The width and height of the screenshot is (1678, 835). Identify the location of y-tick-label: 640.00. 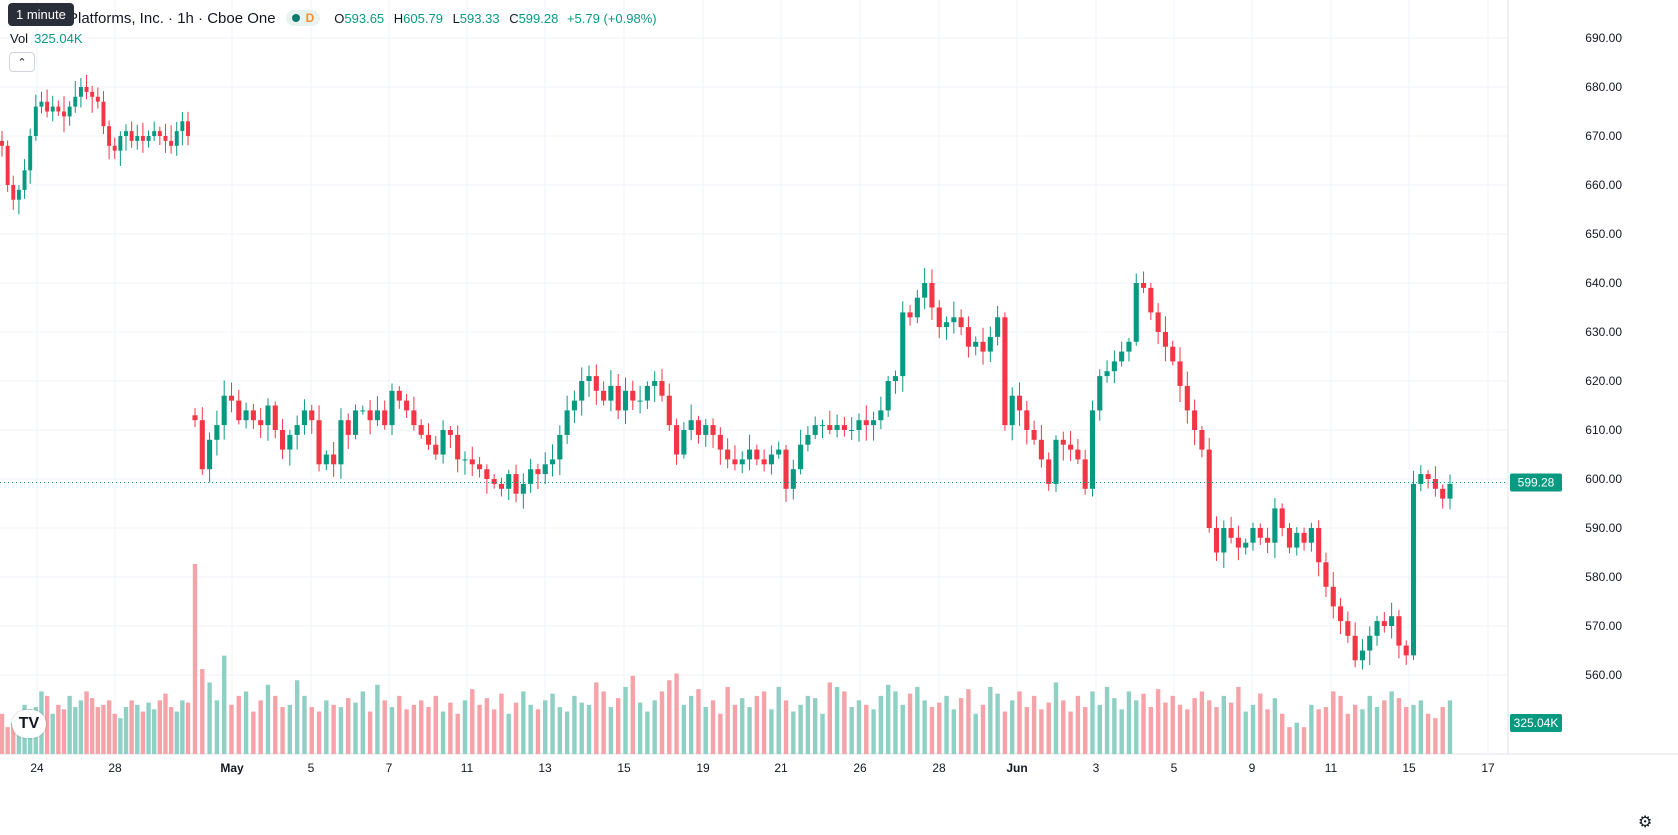
(1603, 283).